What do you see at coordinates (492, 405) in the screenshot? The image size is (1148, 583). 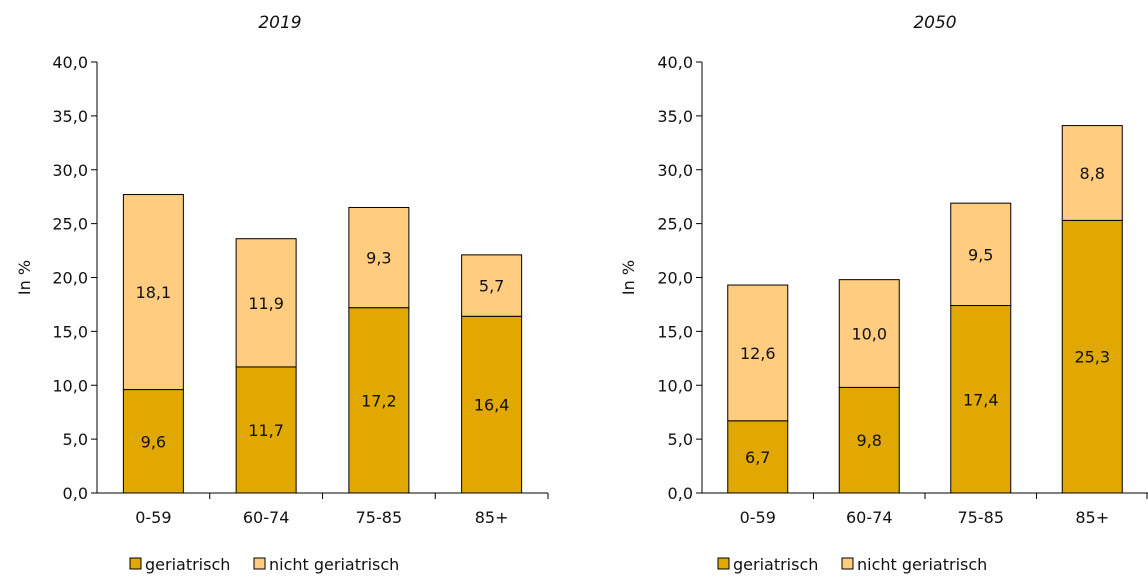 I see `data-label: 16,4` at bounding box center [492, 405].